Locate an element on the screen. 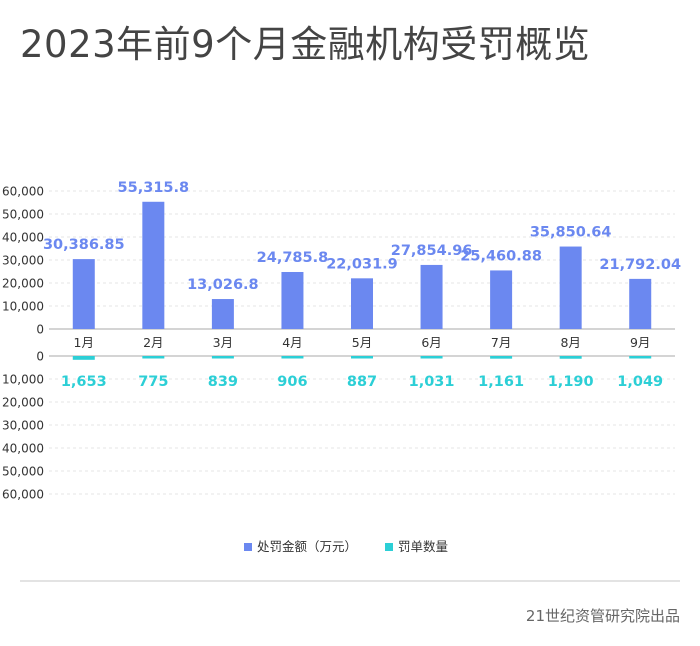  x-category-label: 7月 is located at coordinates (501, 342).